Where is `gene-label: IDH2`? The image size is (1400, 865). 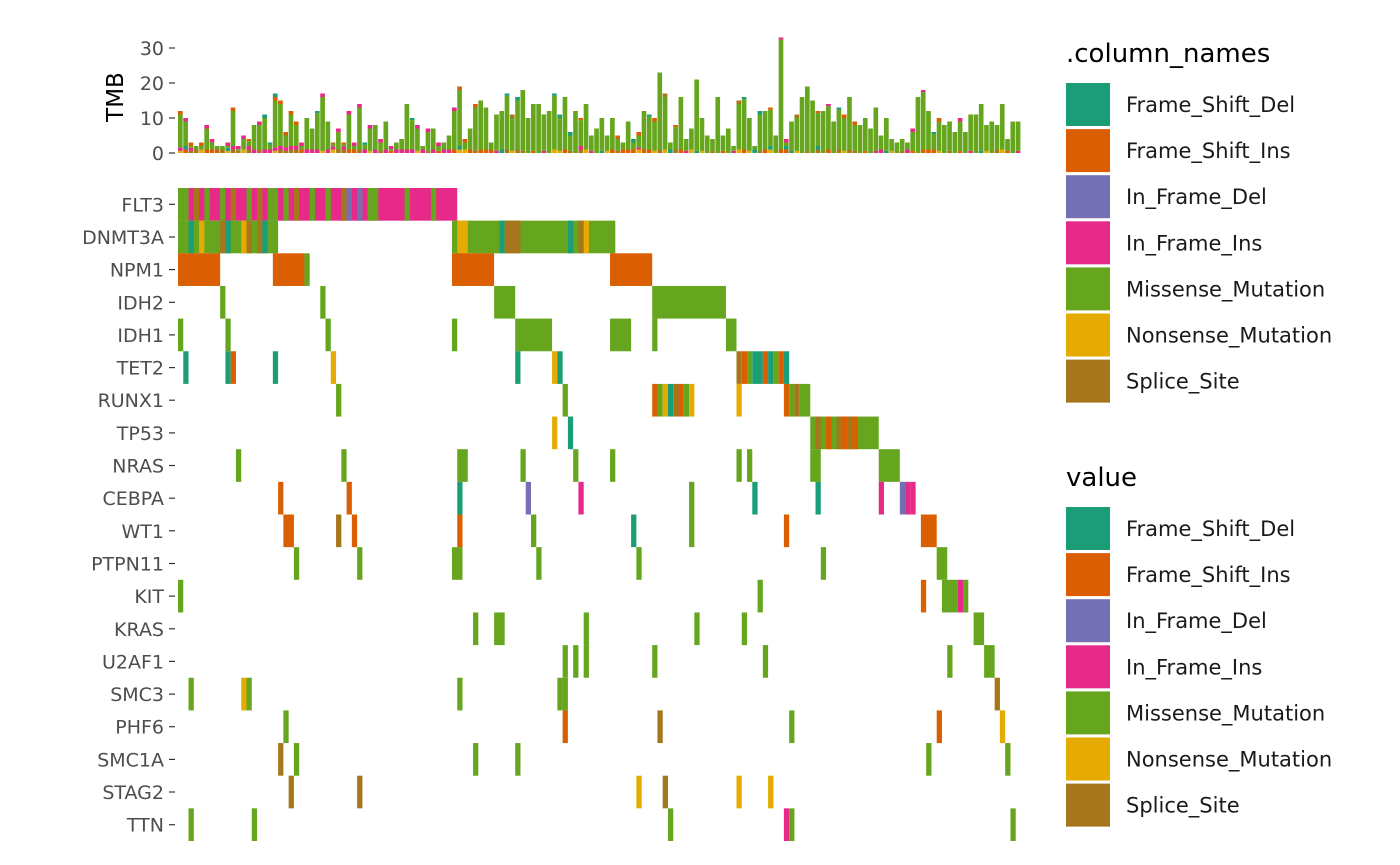 gene-label: IDH2 is located at coordinates (140, 303).